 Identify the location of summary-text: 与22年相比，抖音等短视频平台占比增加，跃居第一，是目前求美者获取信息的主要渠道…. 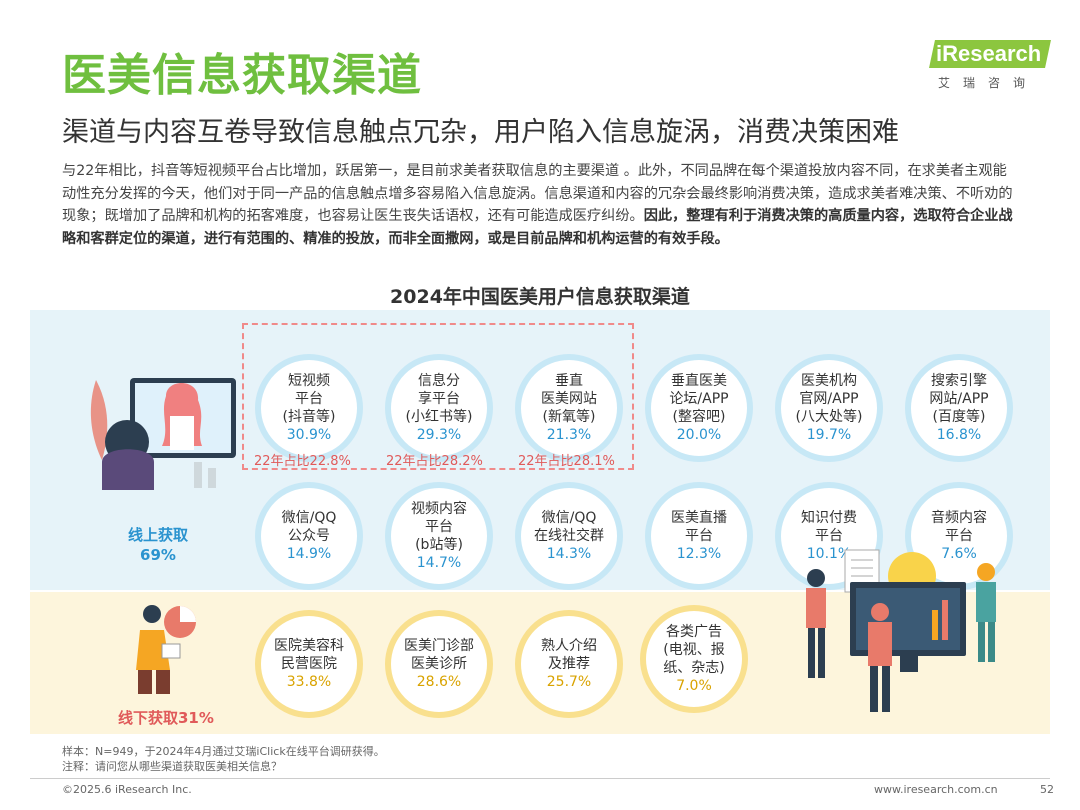
(537, 193).